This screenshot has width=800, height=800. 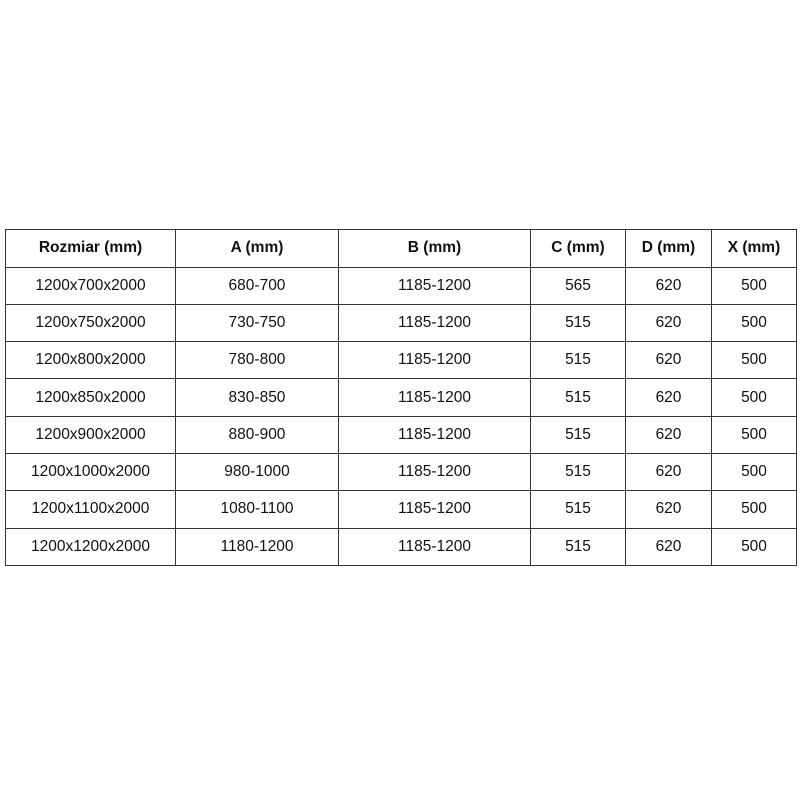 I want to click on cell-size: 1200x700x2000, so click(x=90, y=285).